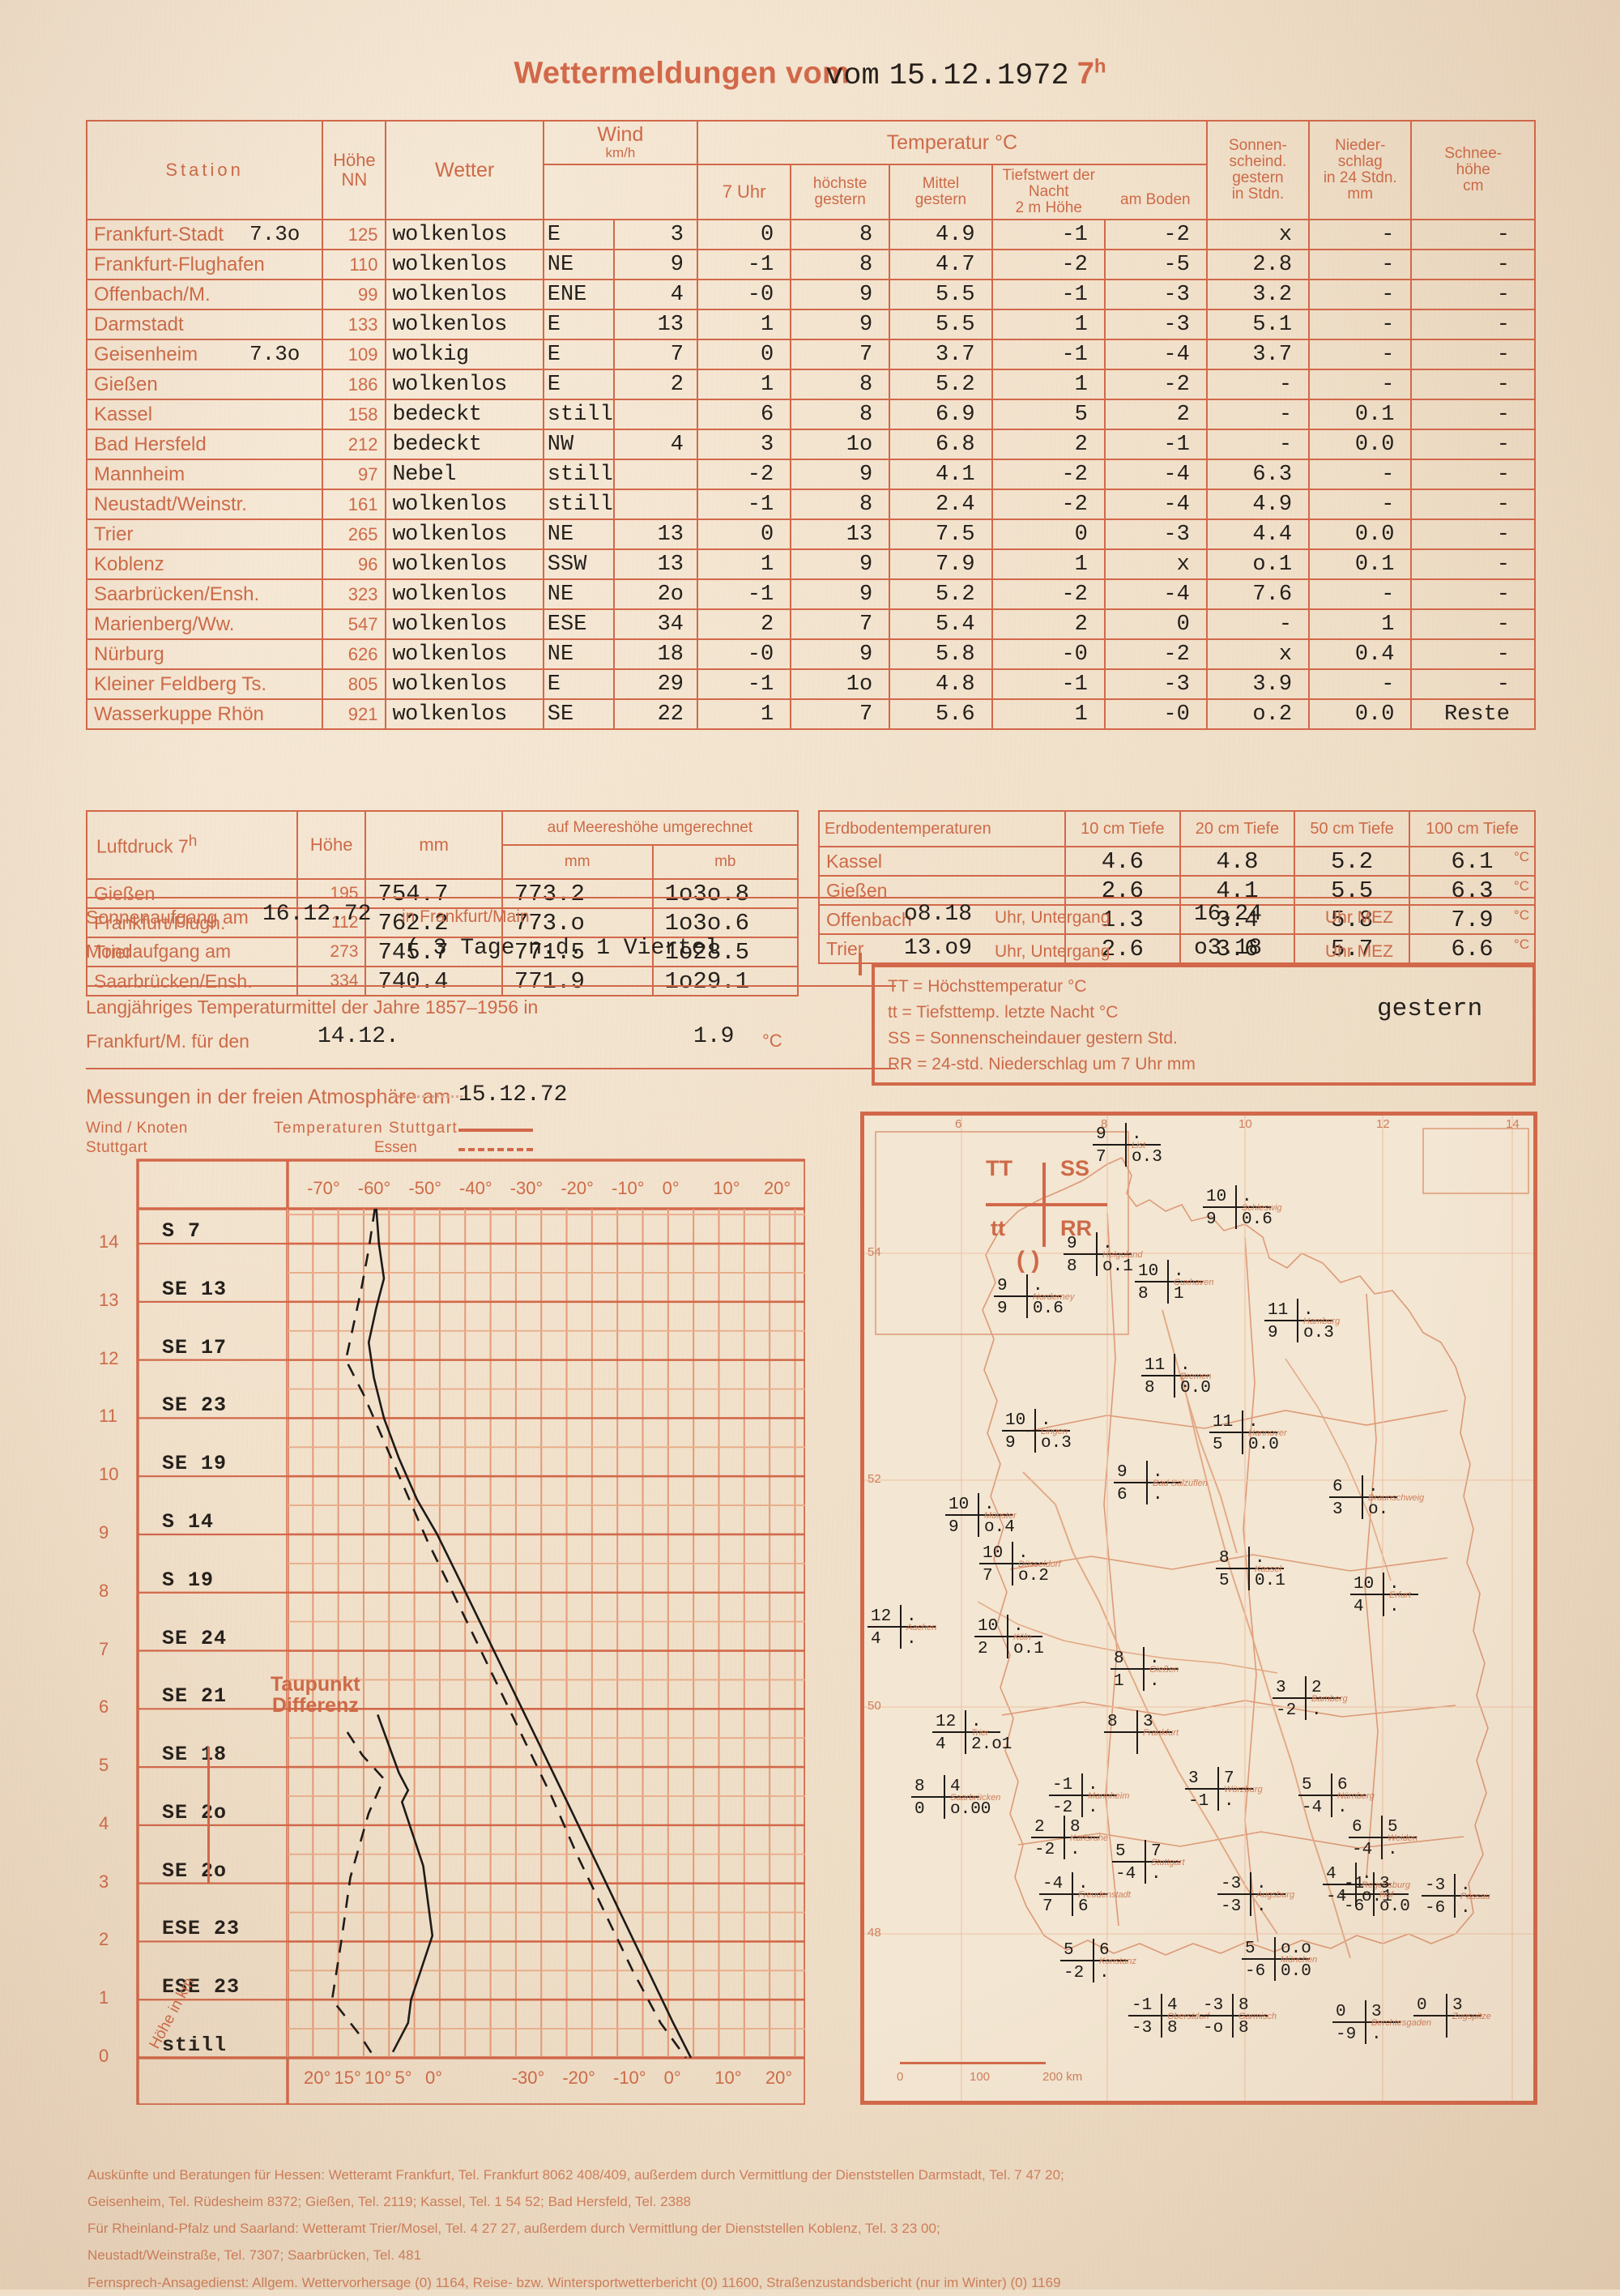 The image size is (1620, 2296). What do you see at coordinates (204, 385) in the screenshot?
I see `cell-station: Gießen` at bounding box center [204, 385].